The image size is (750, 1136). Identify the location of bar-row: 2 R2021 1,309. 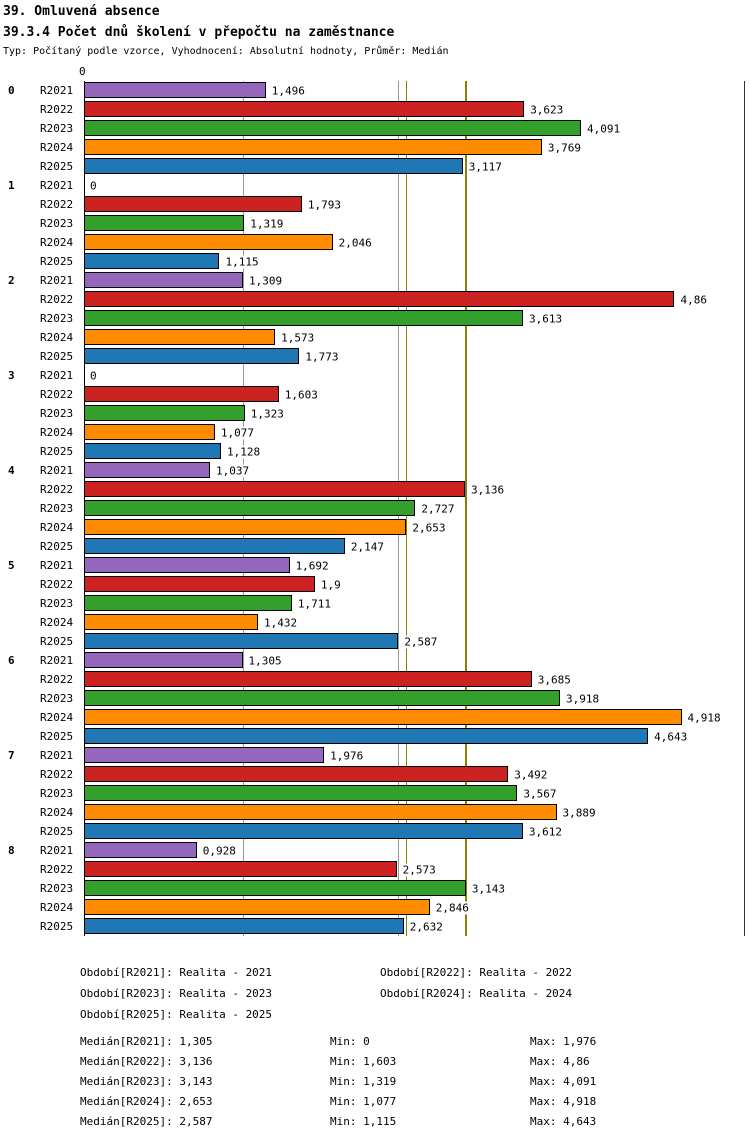
(375, 280).